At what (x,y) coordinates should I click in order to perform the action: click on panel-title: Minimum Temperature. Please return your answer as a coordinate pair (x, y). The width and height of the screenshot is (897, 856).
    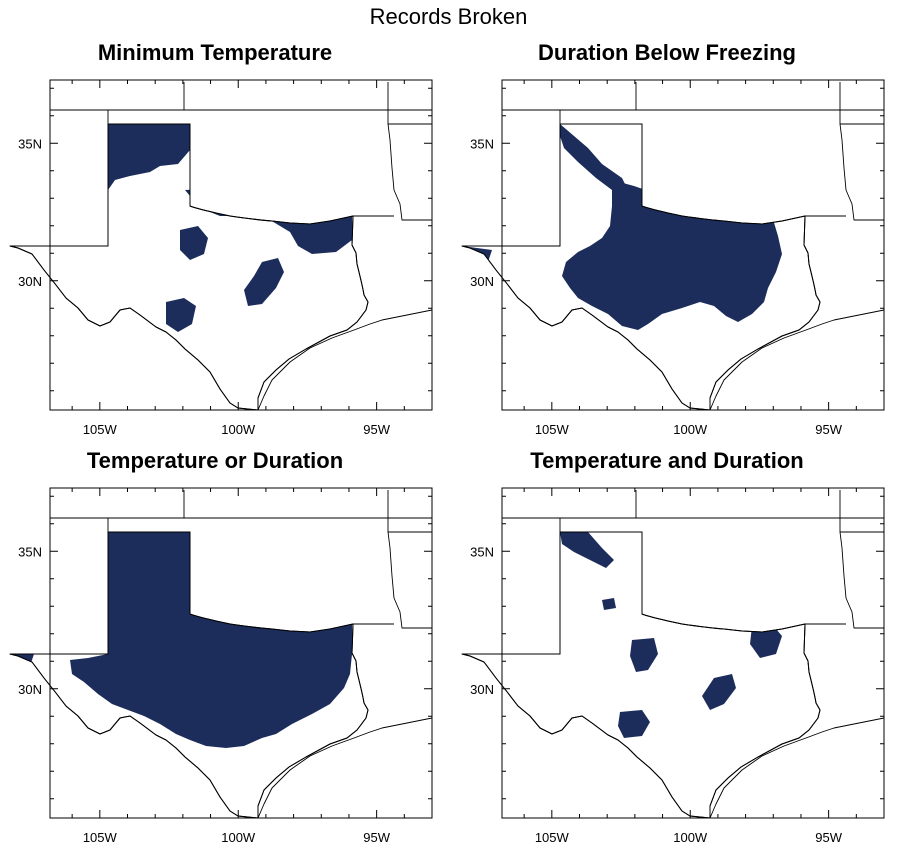
    Looking at the image, I should click on (215, 52).